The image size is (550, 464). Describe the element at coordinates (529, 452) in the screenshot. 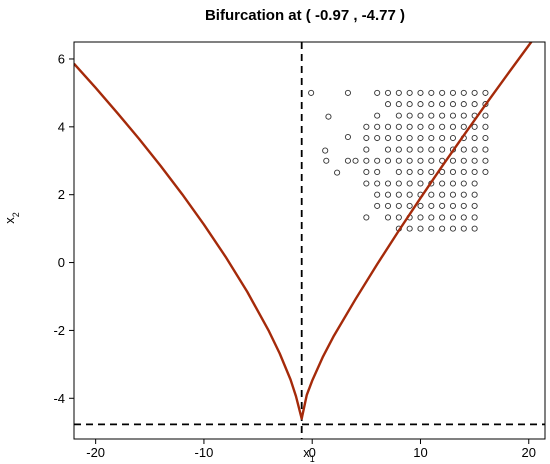

I see `x-tick-label-4: 20` at that location.